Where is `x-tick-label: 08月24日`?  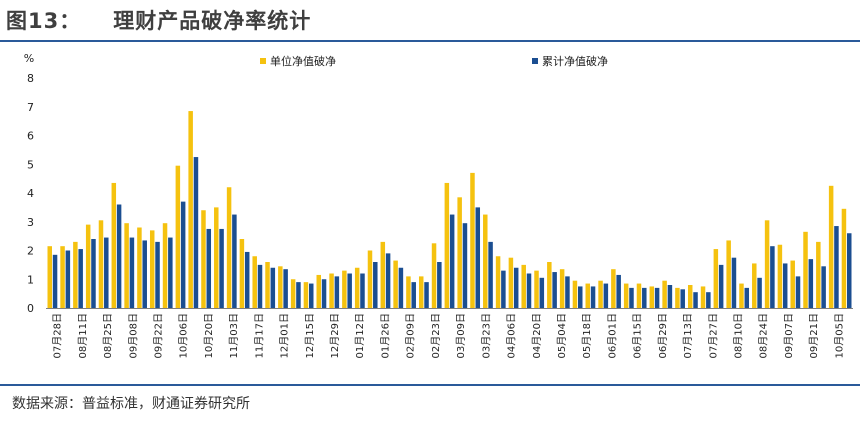 x-tick-label: 08月24日 is located at coordinates (764, 335).